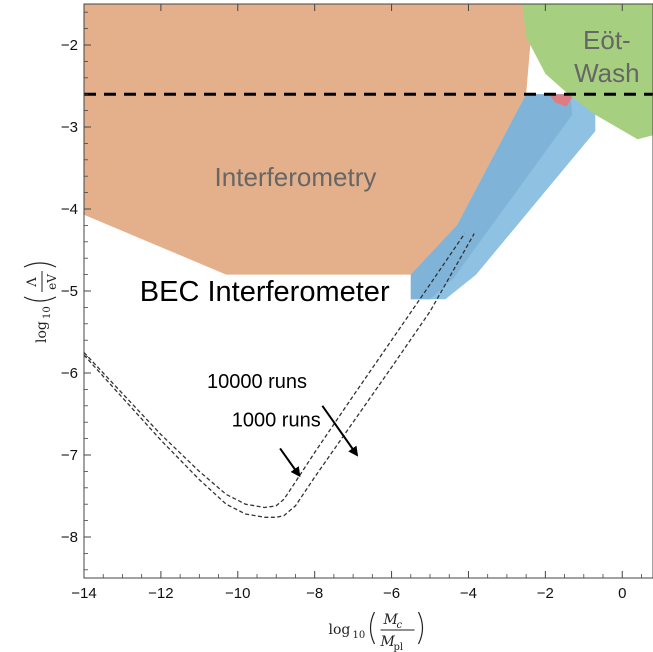 The width and height of the screenshot is (653, 652). What do you see at coordinates (40, 299) in the screenshot?
I see `y-axis-label-paren-left` at bounding box center [40, 299].